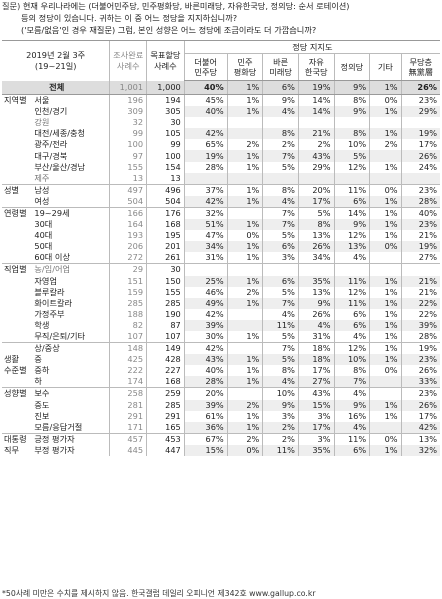 This screenshot has height=599, width=442. What do you see at coordinates (280, 258) in the screenshot?
I see `value-cell: 3%` at bounding box center [280, 258].